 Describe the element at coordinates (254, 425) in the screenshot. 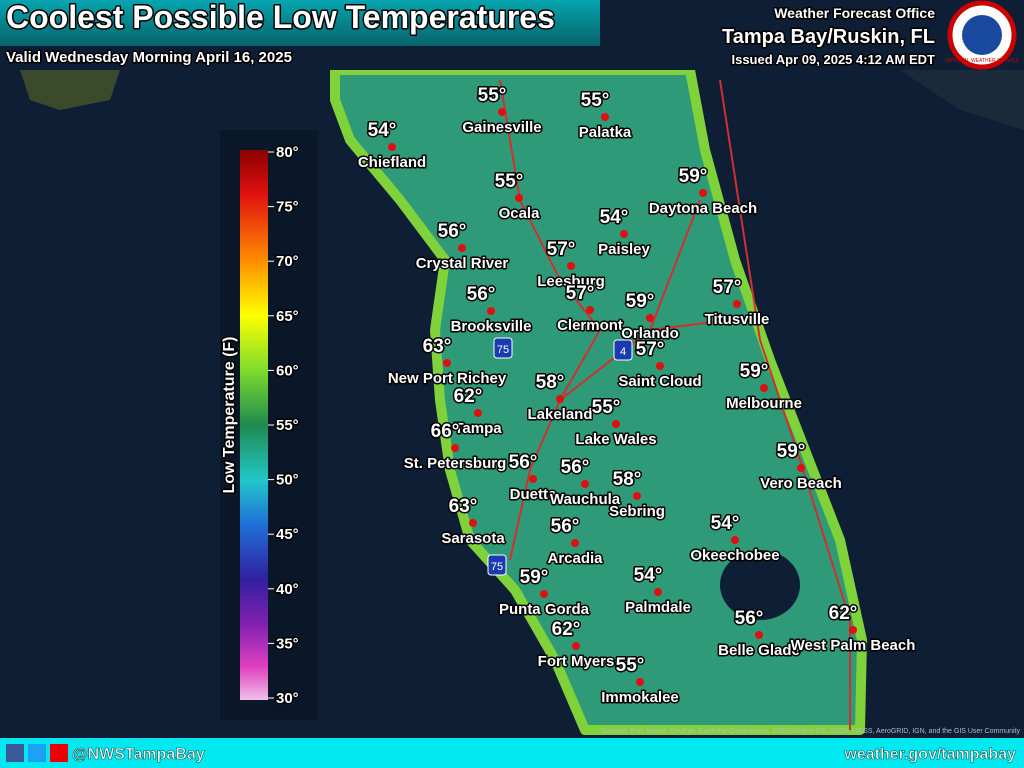

I see `color-bar` at that location.